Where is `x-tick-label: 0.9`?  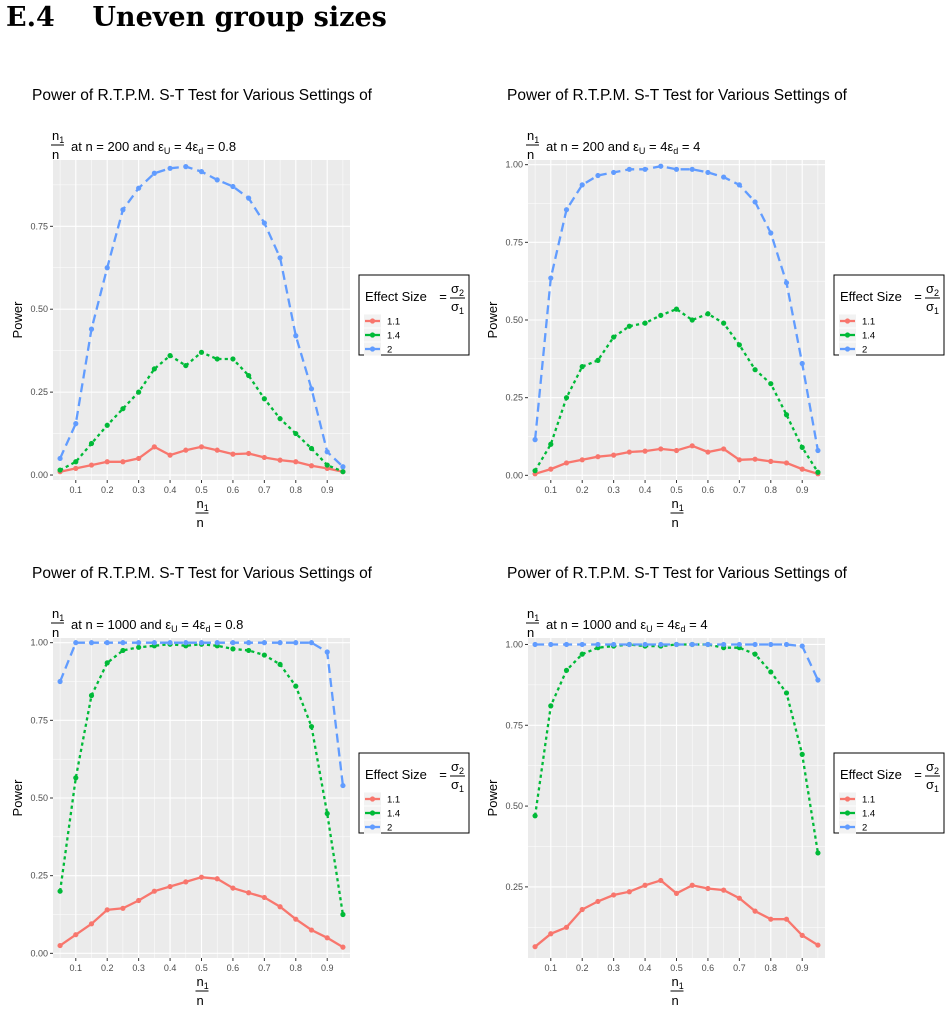 x-tick-label: 0.9 is located at coordinates (327, 490).